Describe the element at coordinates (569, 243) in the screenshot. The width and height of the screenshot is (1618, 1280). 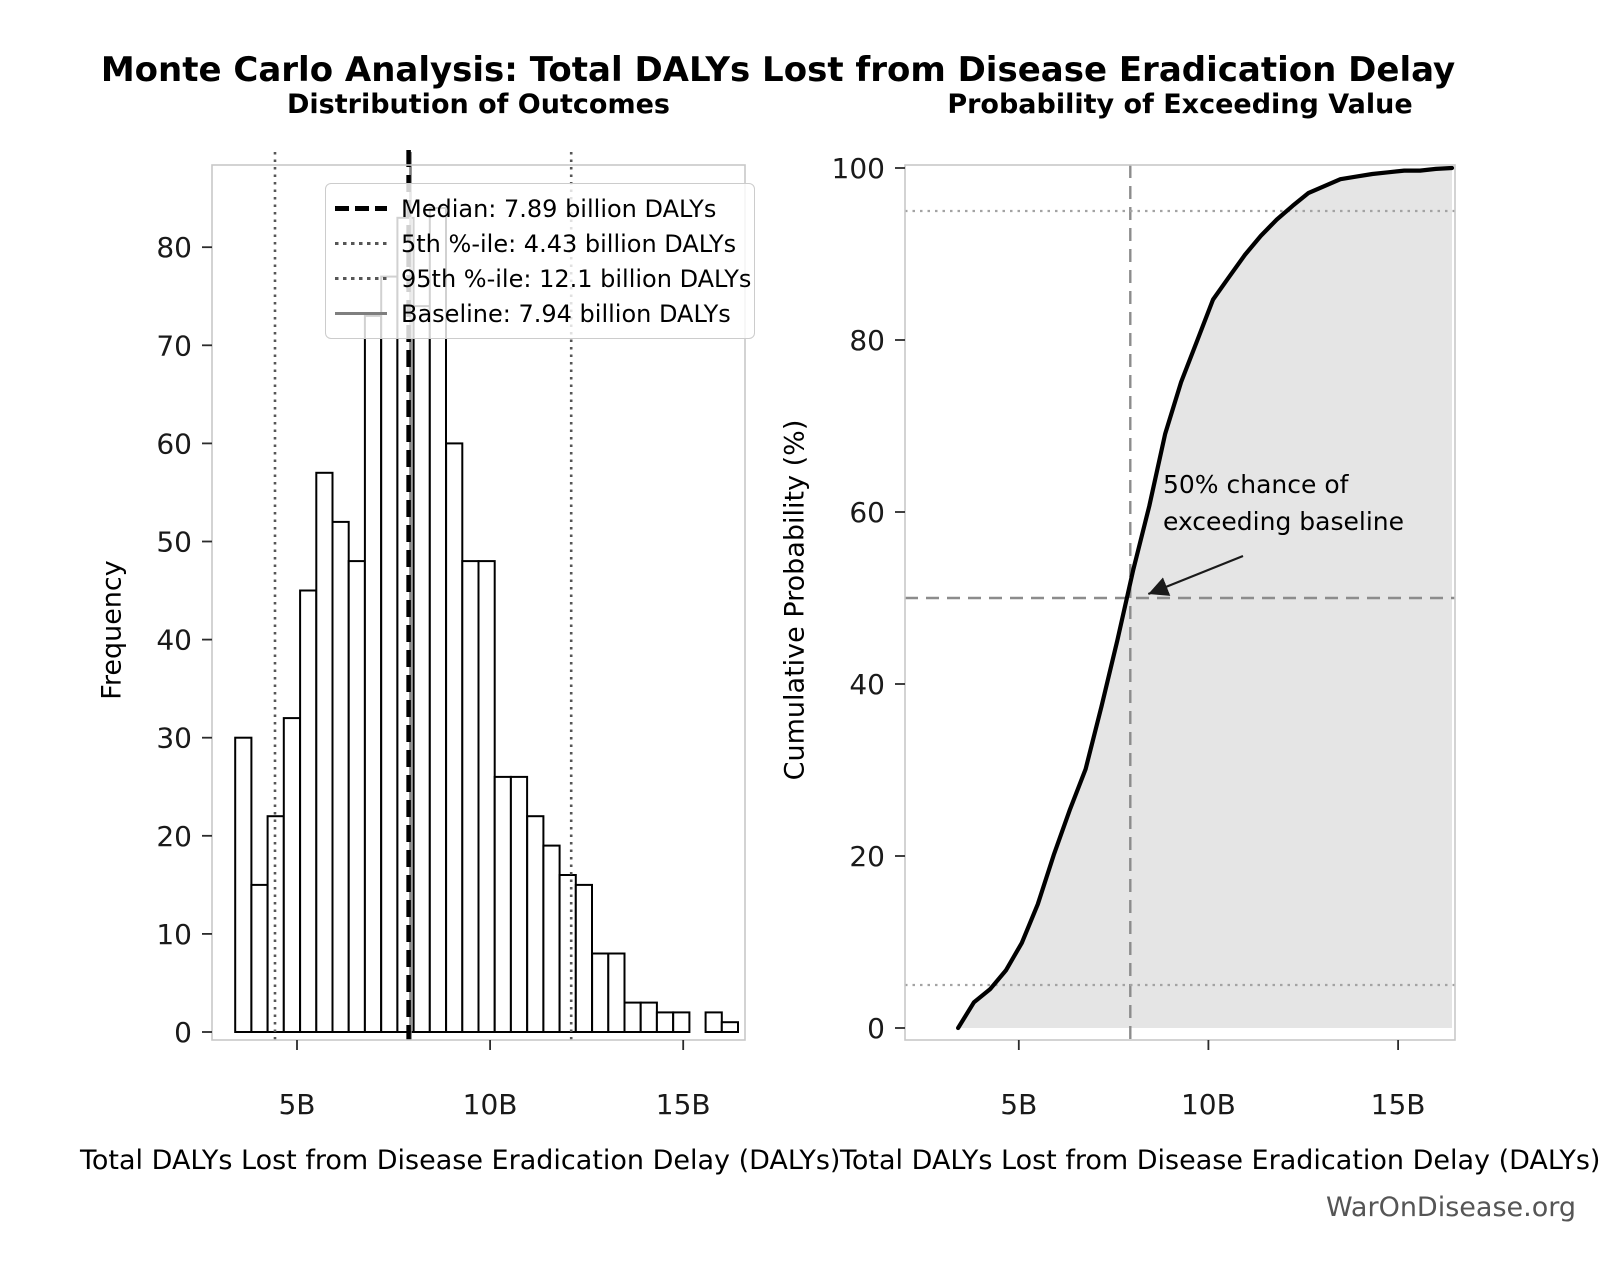
I see `legend-label-p5: 5th %-ile: 4.43 billion DALYs` at that location.